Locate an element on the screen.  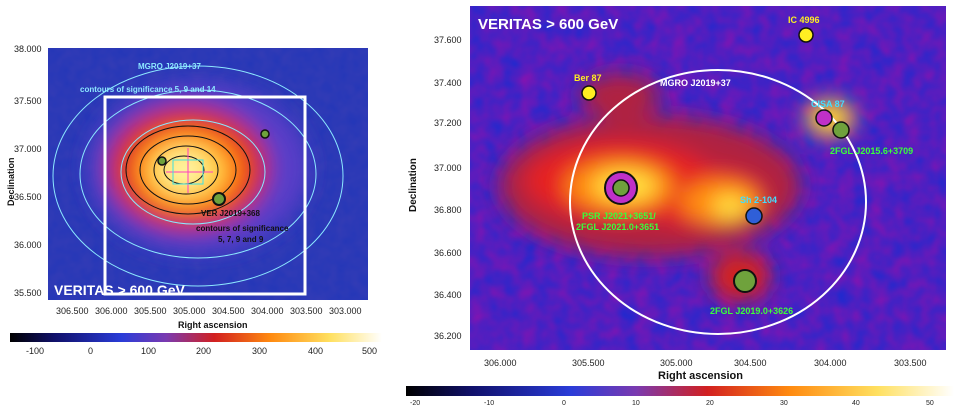
fgl2015-marker is located at coordinates (841, 130).